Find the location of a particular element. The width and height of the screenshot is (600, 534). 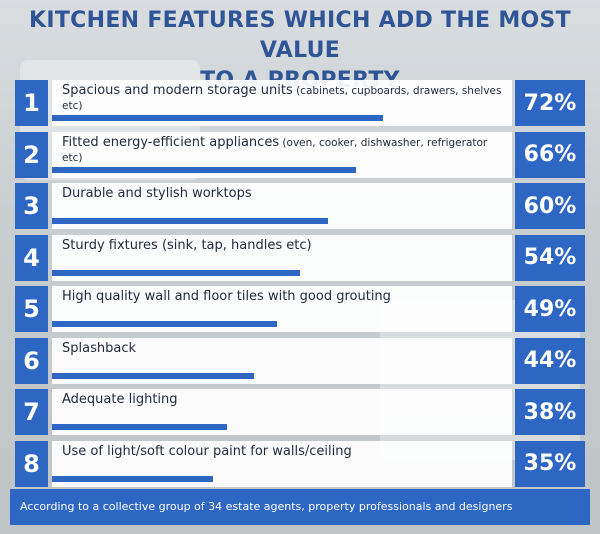

label-card: Splashback is located at coordinates (282, 360).